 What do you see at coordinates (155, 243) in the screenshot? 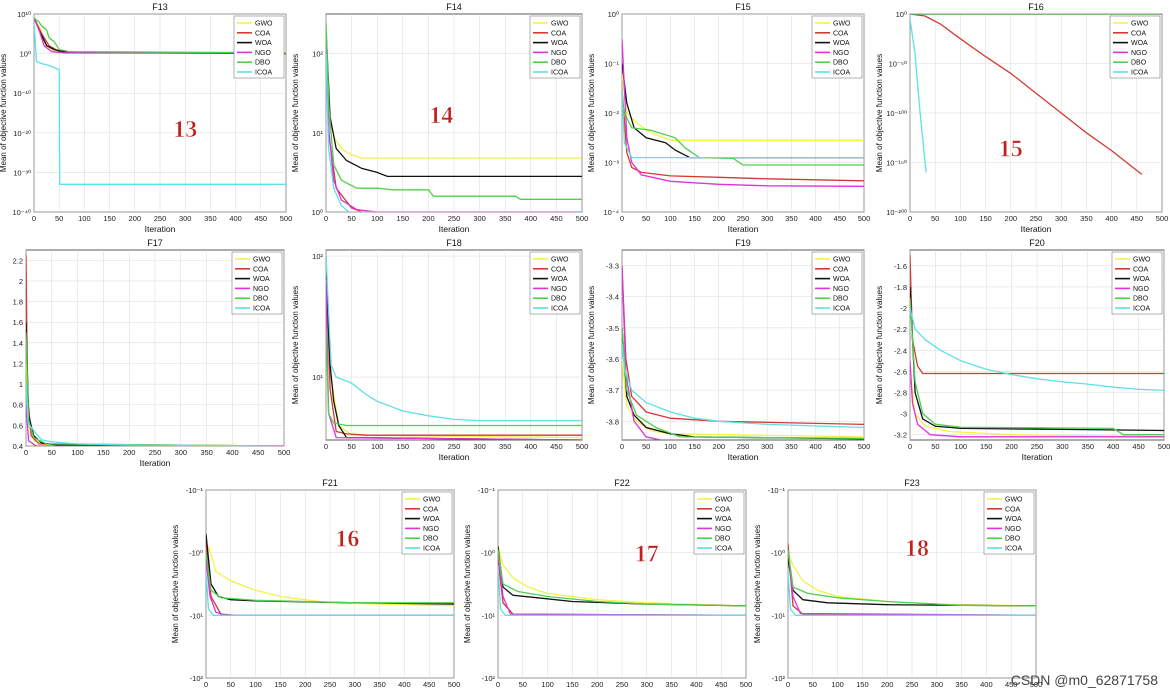
I see `chart-title: F17` at bounding box center [155, 243].